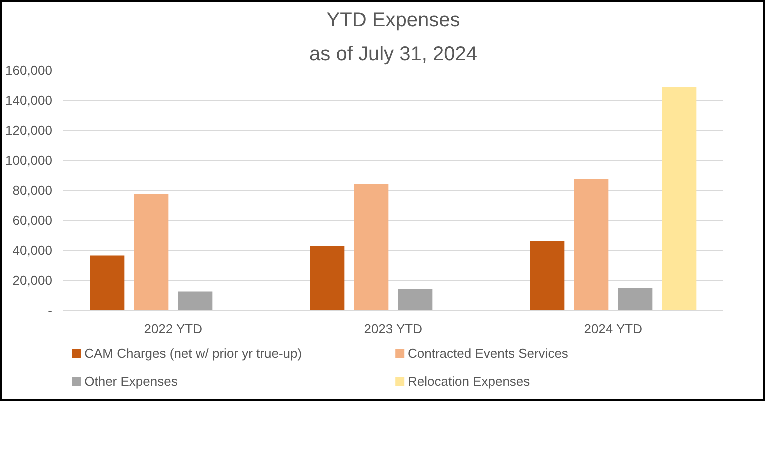 The image size is (767, 467). I want to click on y-tick-label: 160,000, so click(29, 70).